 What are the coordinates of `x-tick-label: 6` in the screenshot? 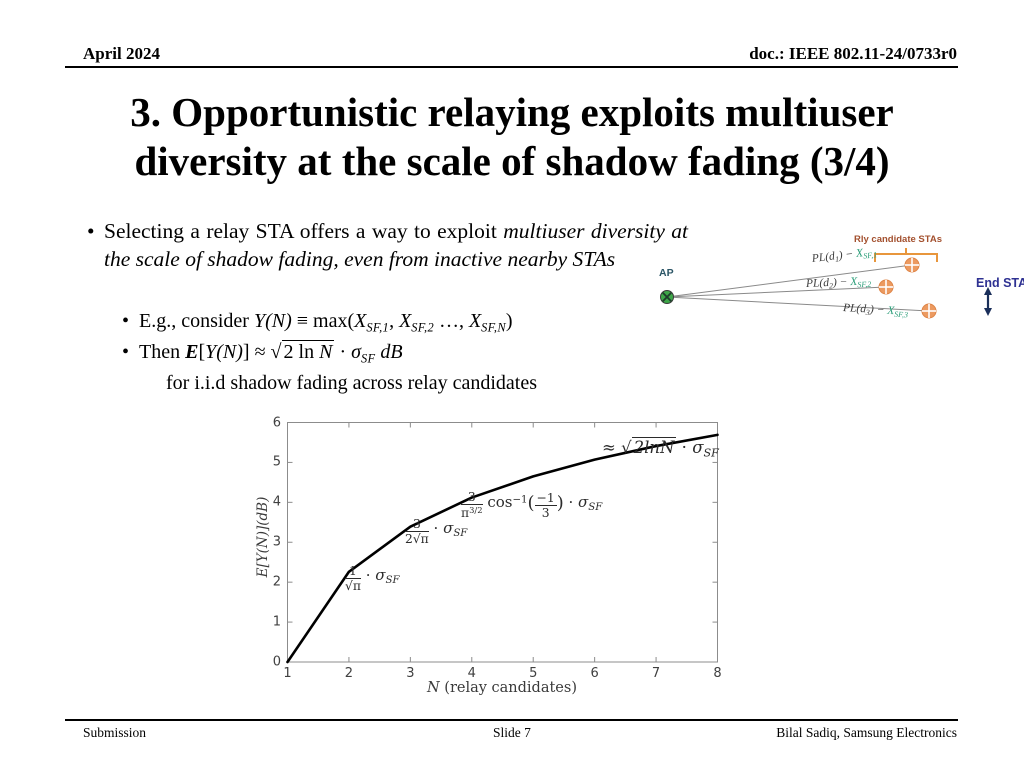 It's located at (594, 673).